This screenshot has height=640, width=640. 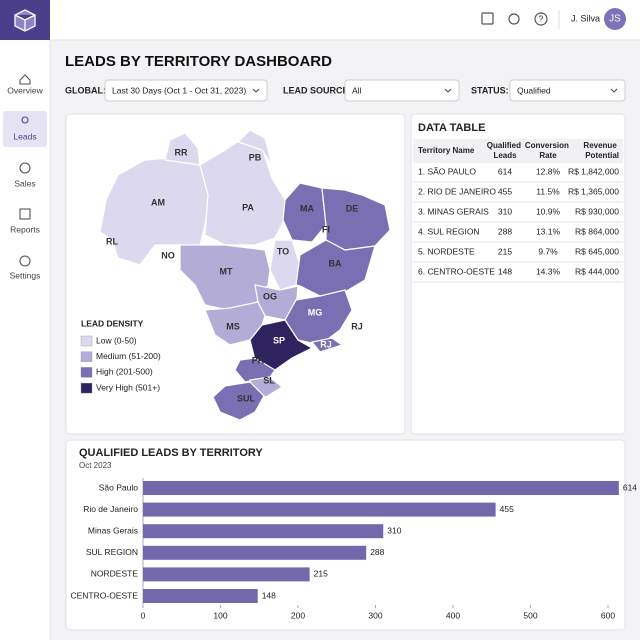 What do you see at coordinates (447, 171) in the screenshot?
I see `table-cell: 1. SÃO PAULO` at bounding box center [447, 171].